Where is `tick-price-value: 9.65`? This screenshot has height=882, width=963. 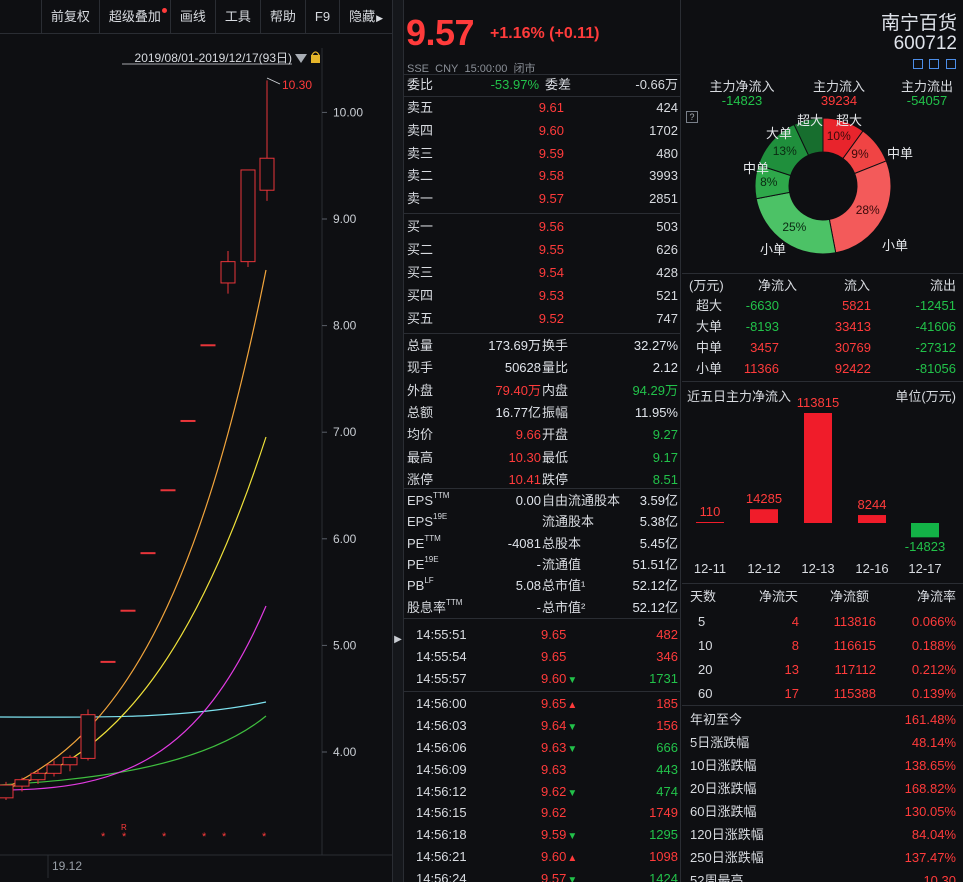 tick-price-value: 9.65 is located at coordinates (554, 656).